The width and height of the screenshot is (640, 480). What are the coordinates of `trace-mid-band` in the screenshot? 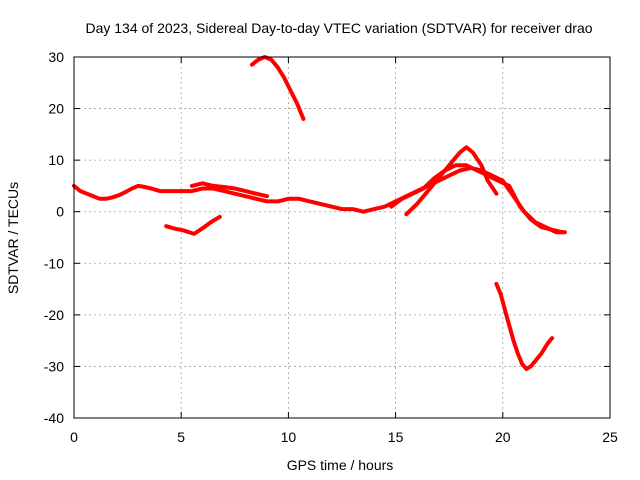 It's located at (229, 190).